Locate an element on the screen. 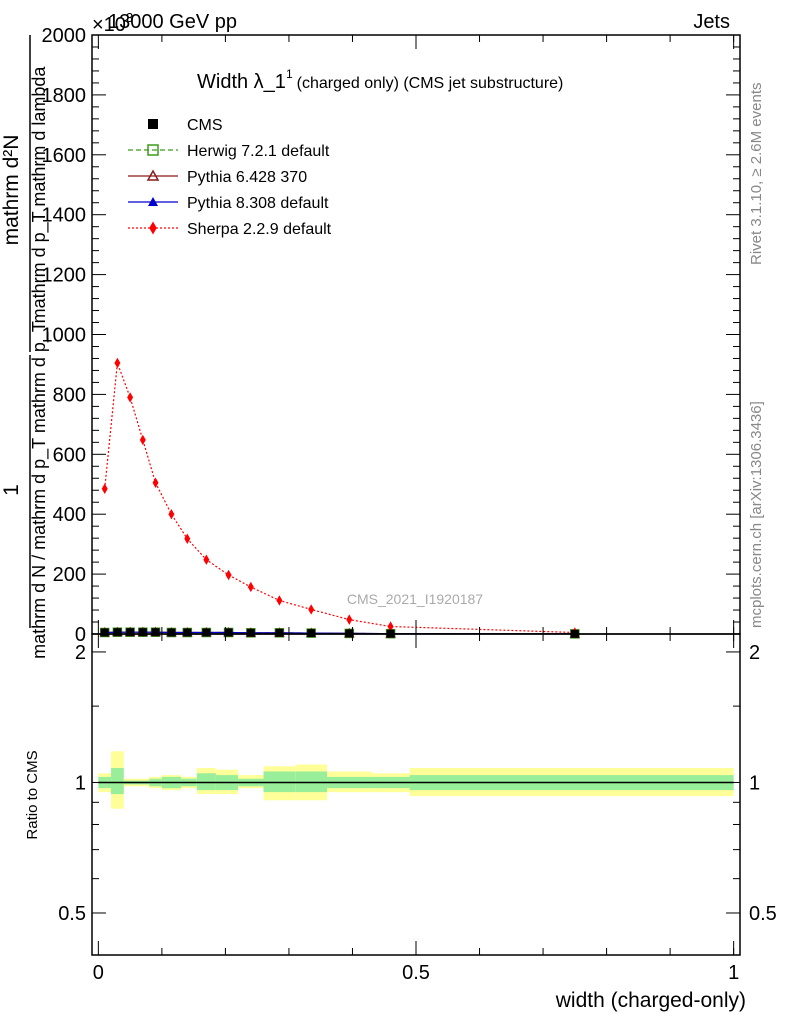  analysis-watermark: CMS_2021_I1920187 is located at coordinates (415, 599).